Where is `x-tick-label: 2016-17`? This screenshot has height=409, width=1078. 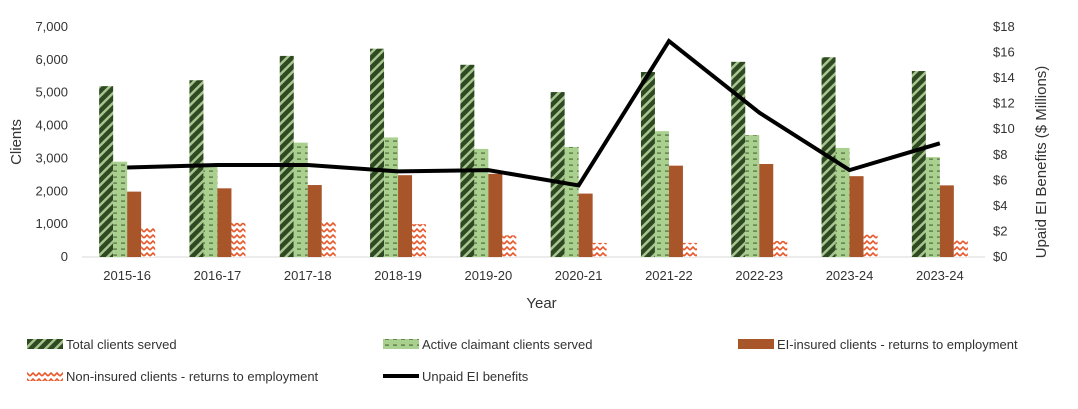 x-tick-label: 2016-17 is located at coordinates (218, 275).